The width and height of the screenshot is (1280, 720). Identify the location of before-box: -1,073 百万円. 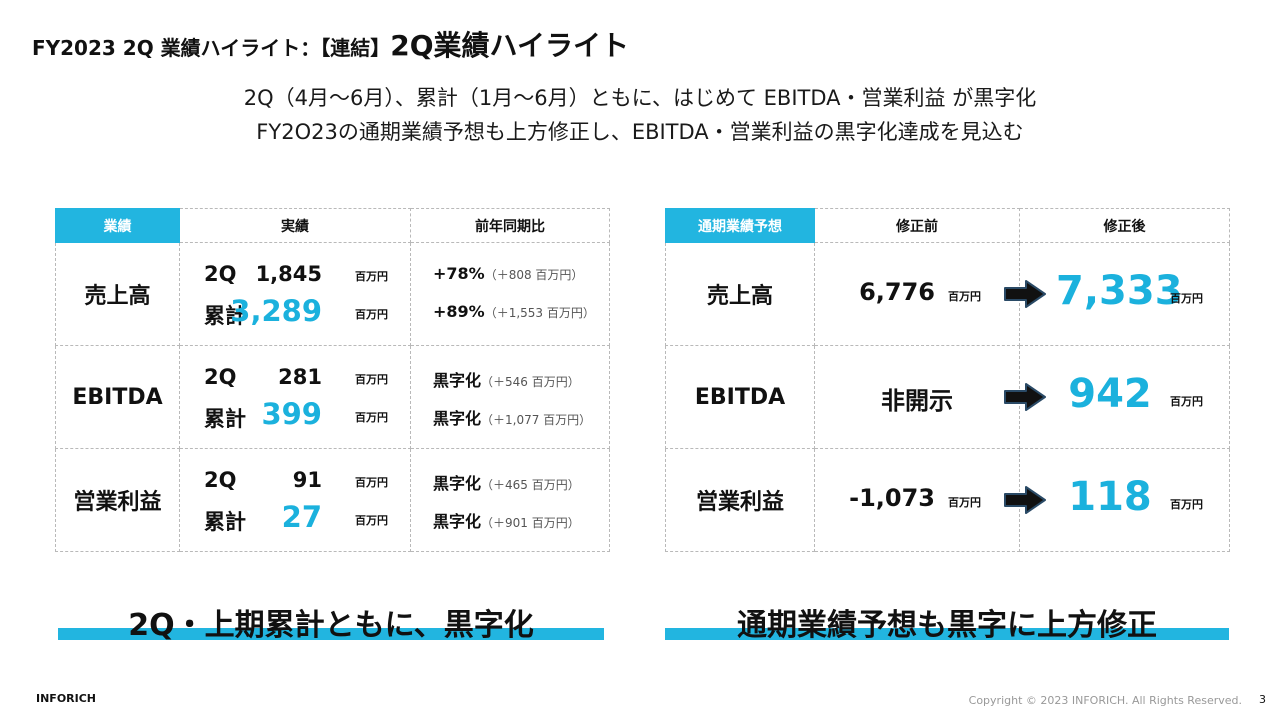
(917, 500).